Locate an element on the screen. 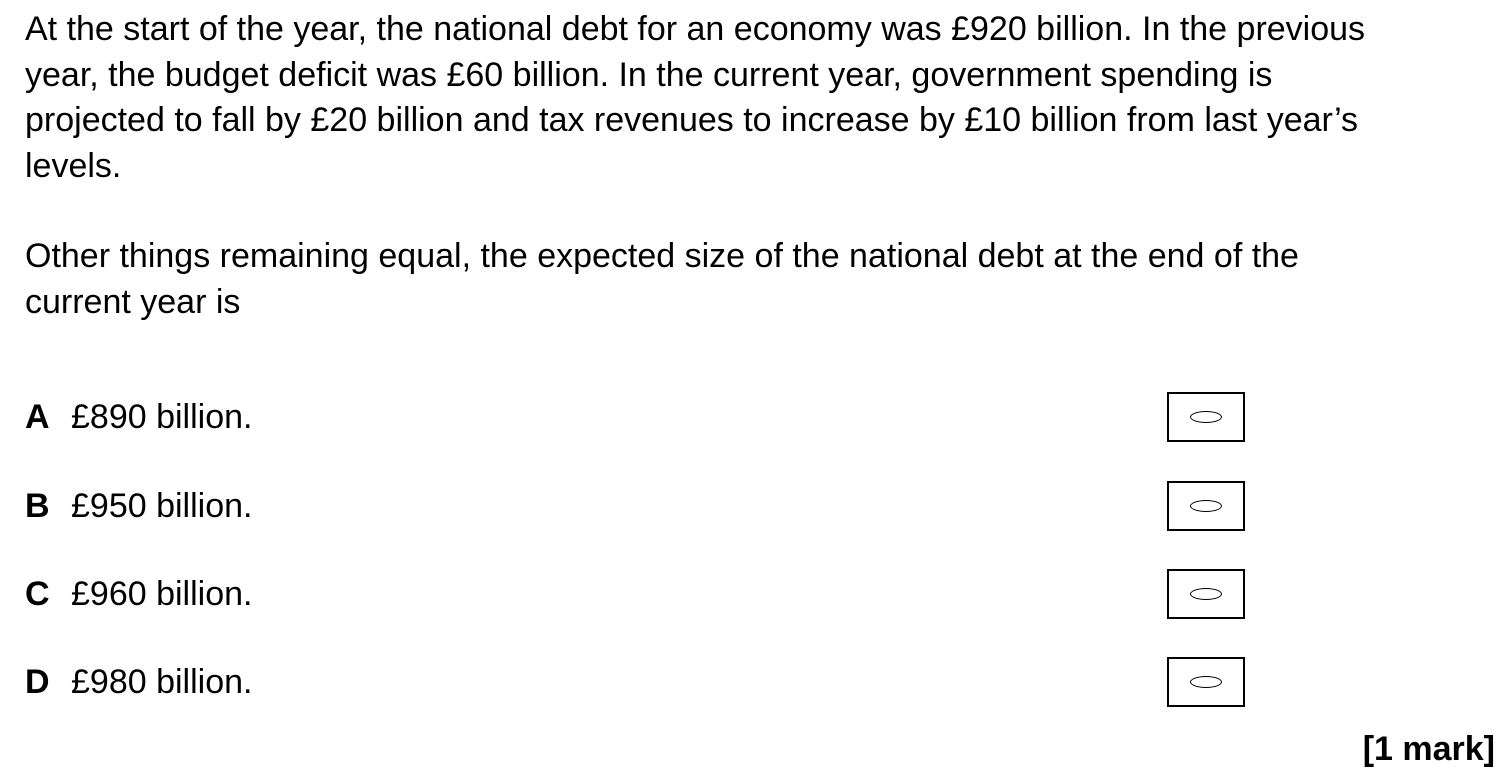 Image resolution: width=1504 pixels, height=784 pixels. answer-box-d is located at coordinates (1206, 682).